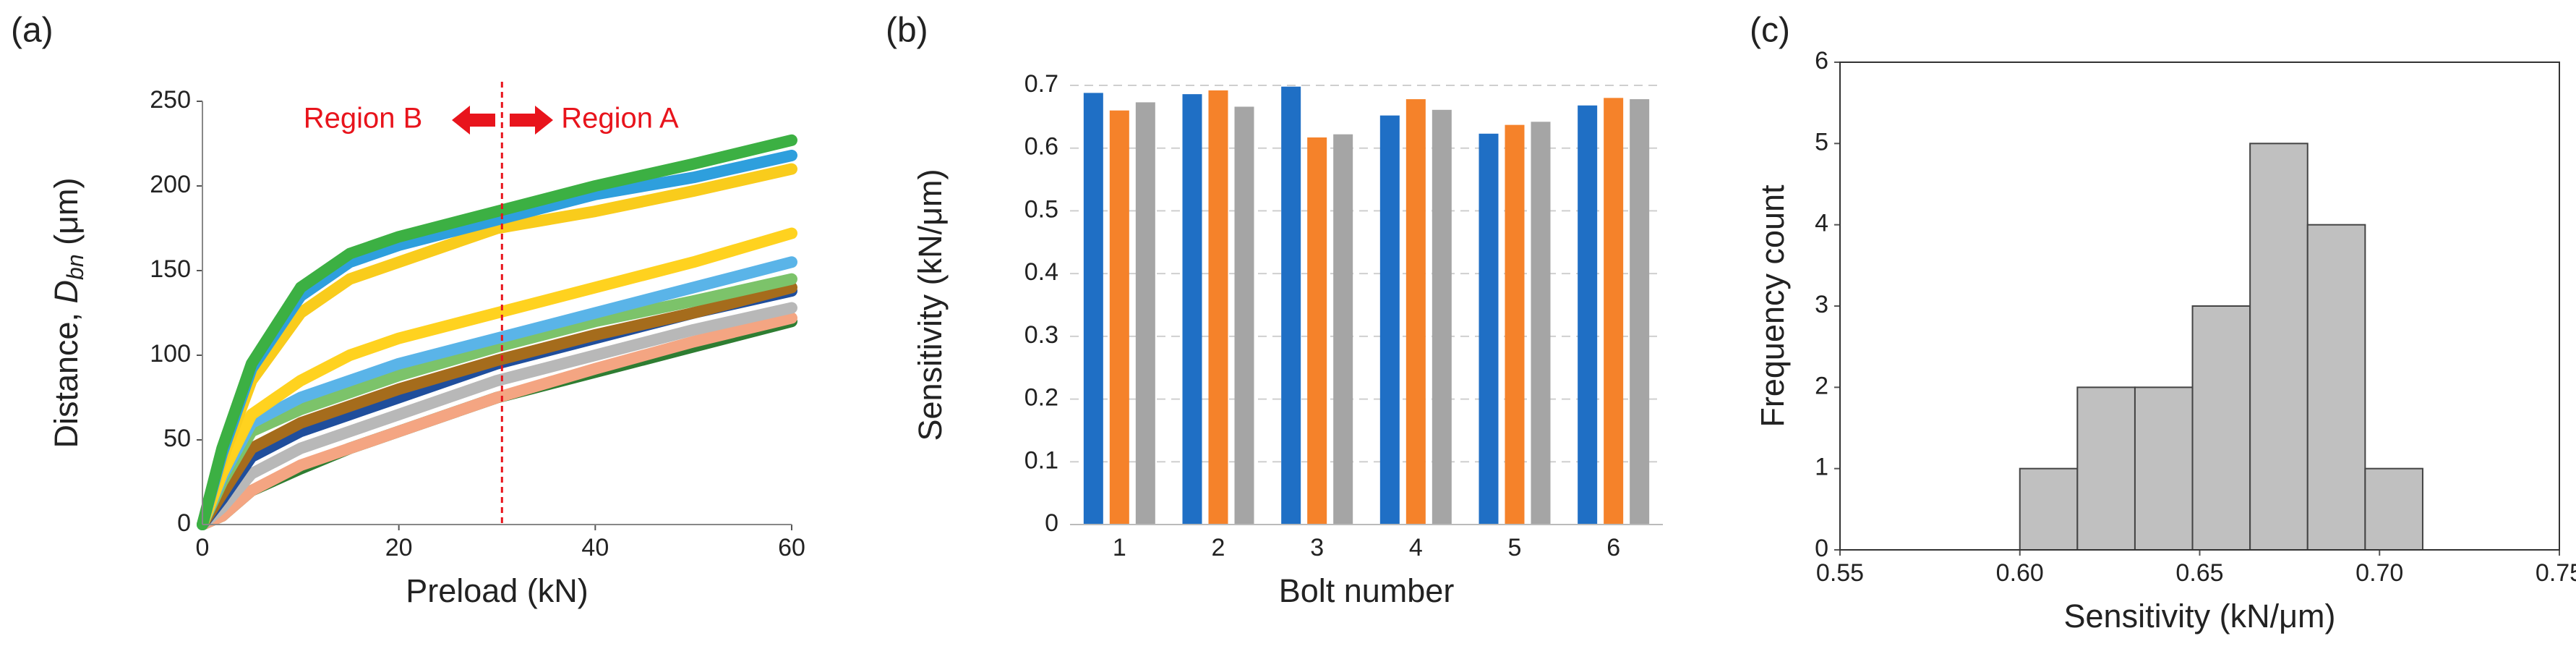 Image resolution: width=2576 pixels, height=662 pixels. I want to click on x-tick-label: 3, so click(1317, 547).